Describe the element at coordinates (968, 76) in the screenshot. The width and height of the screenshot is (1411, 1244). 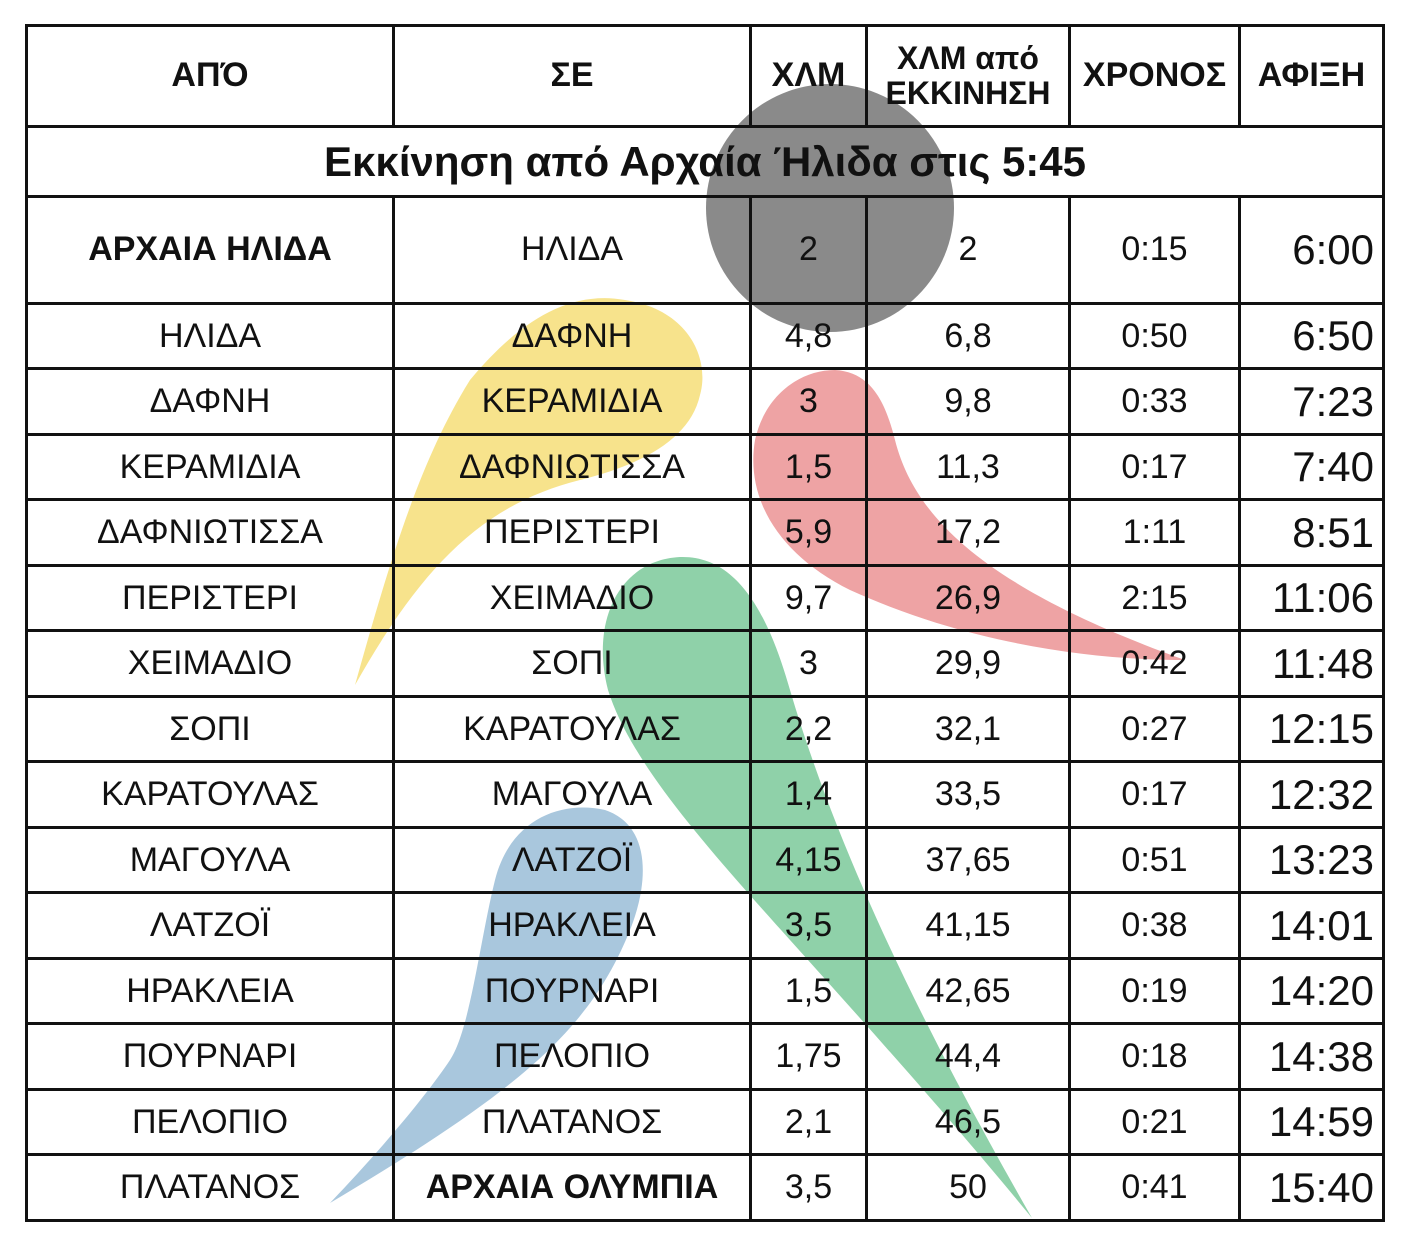
I see `header-km-from-start: ΧΛΜ από ΕΚΚΙΝΗΣΗ` at that location.